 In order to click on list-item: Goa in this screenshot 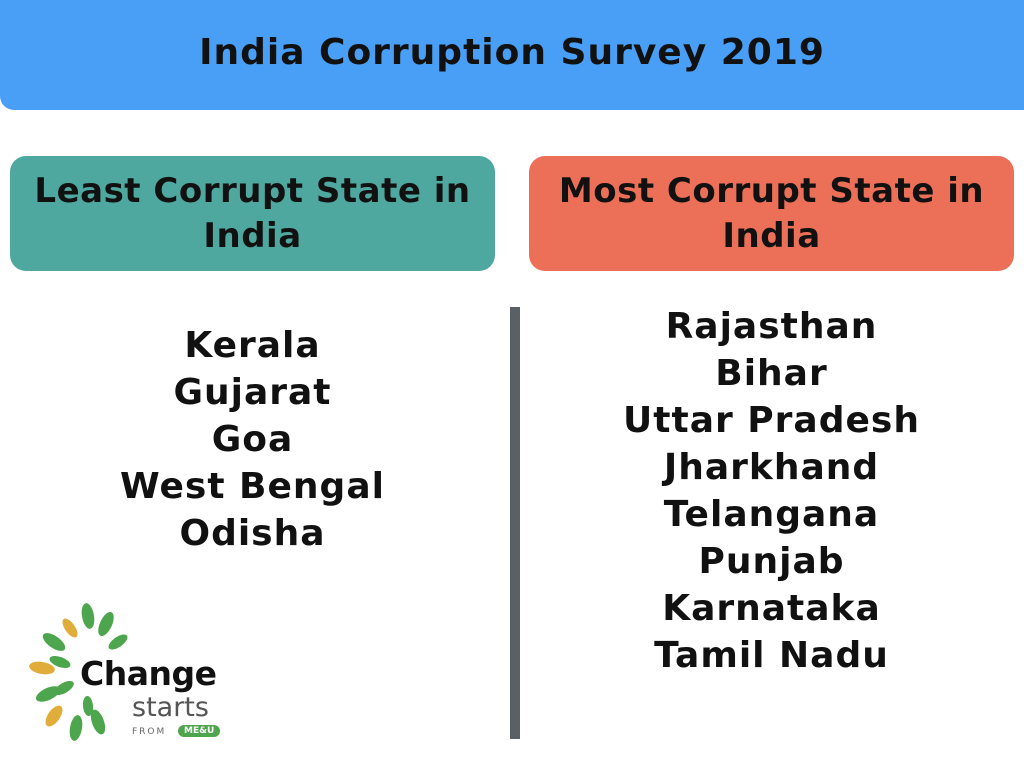, I will do `click(252, 439)`.